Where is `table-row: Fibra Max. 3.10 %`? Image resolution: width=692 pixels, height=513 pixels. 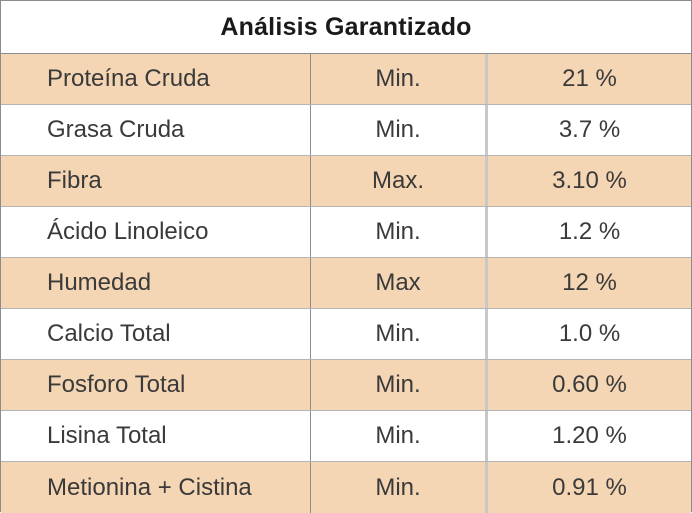
table-row: Fibra Max. 3.10 % is located at coordinates (346, 181).